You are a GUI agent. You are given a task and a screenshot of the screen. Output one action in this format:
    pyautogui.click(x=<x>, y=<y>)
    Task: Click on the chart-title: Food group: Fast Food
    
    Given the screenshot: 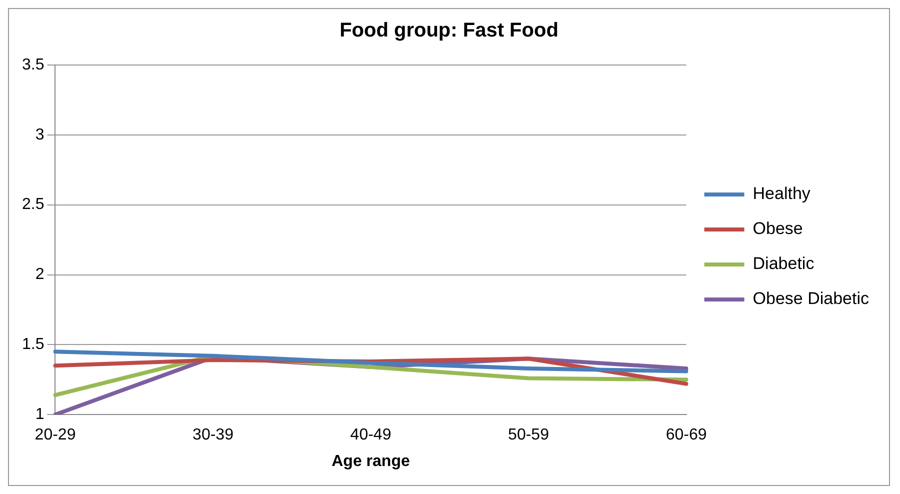 What is the action you would take?
    pyautogui.click(x=449, y=31)
    